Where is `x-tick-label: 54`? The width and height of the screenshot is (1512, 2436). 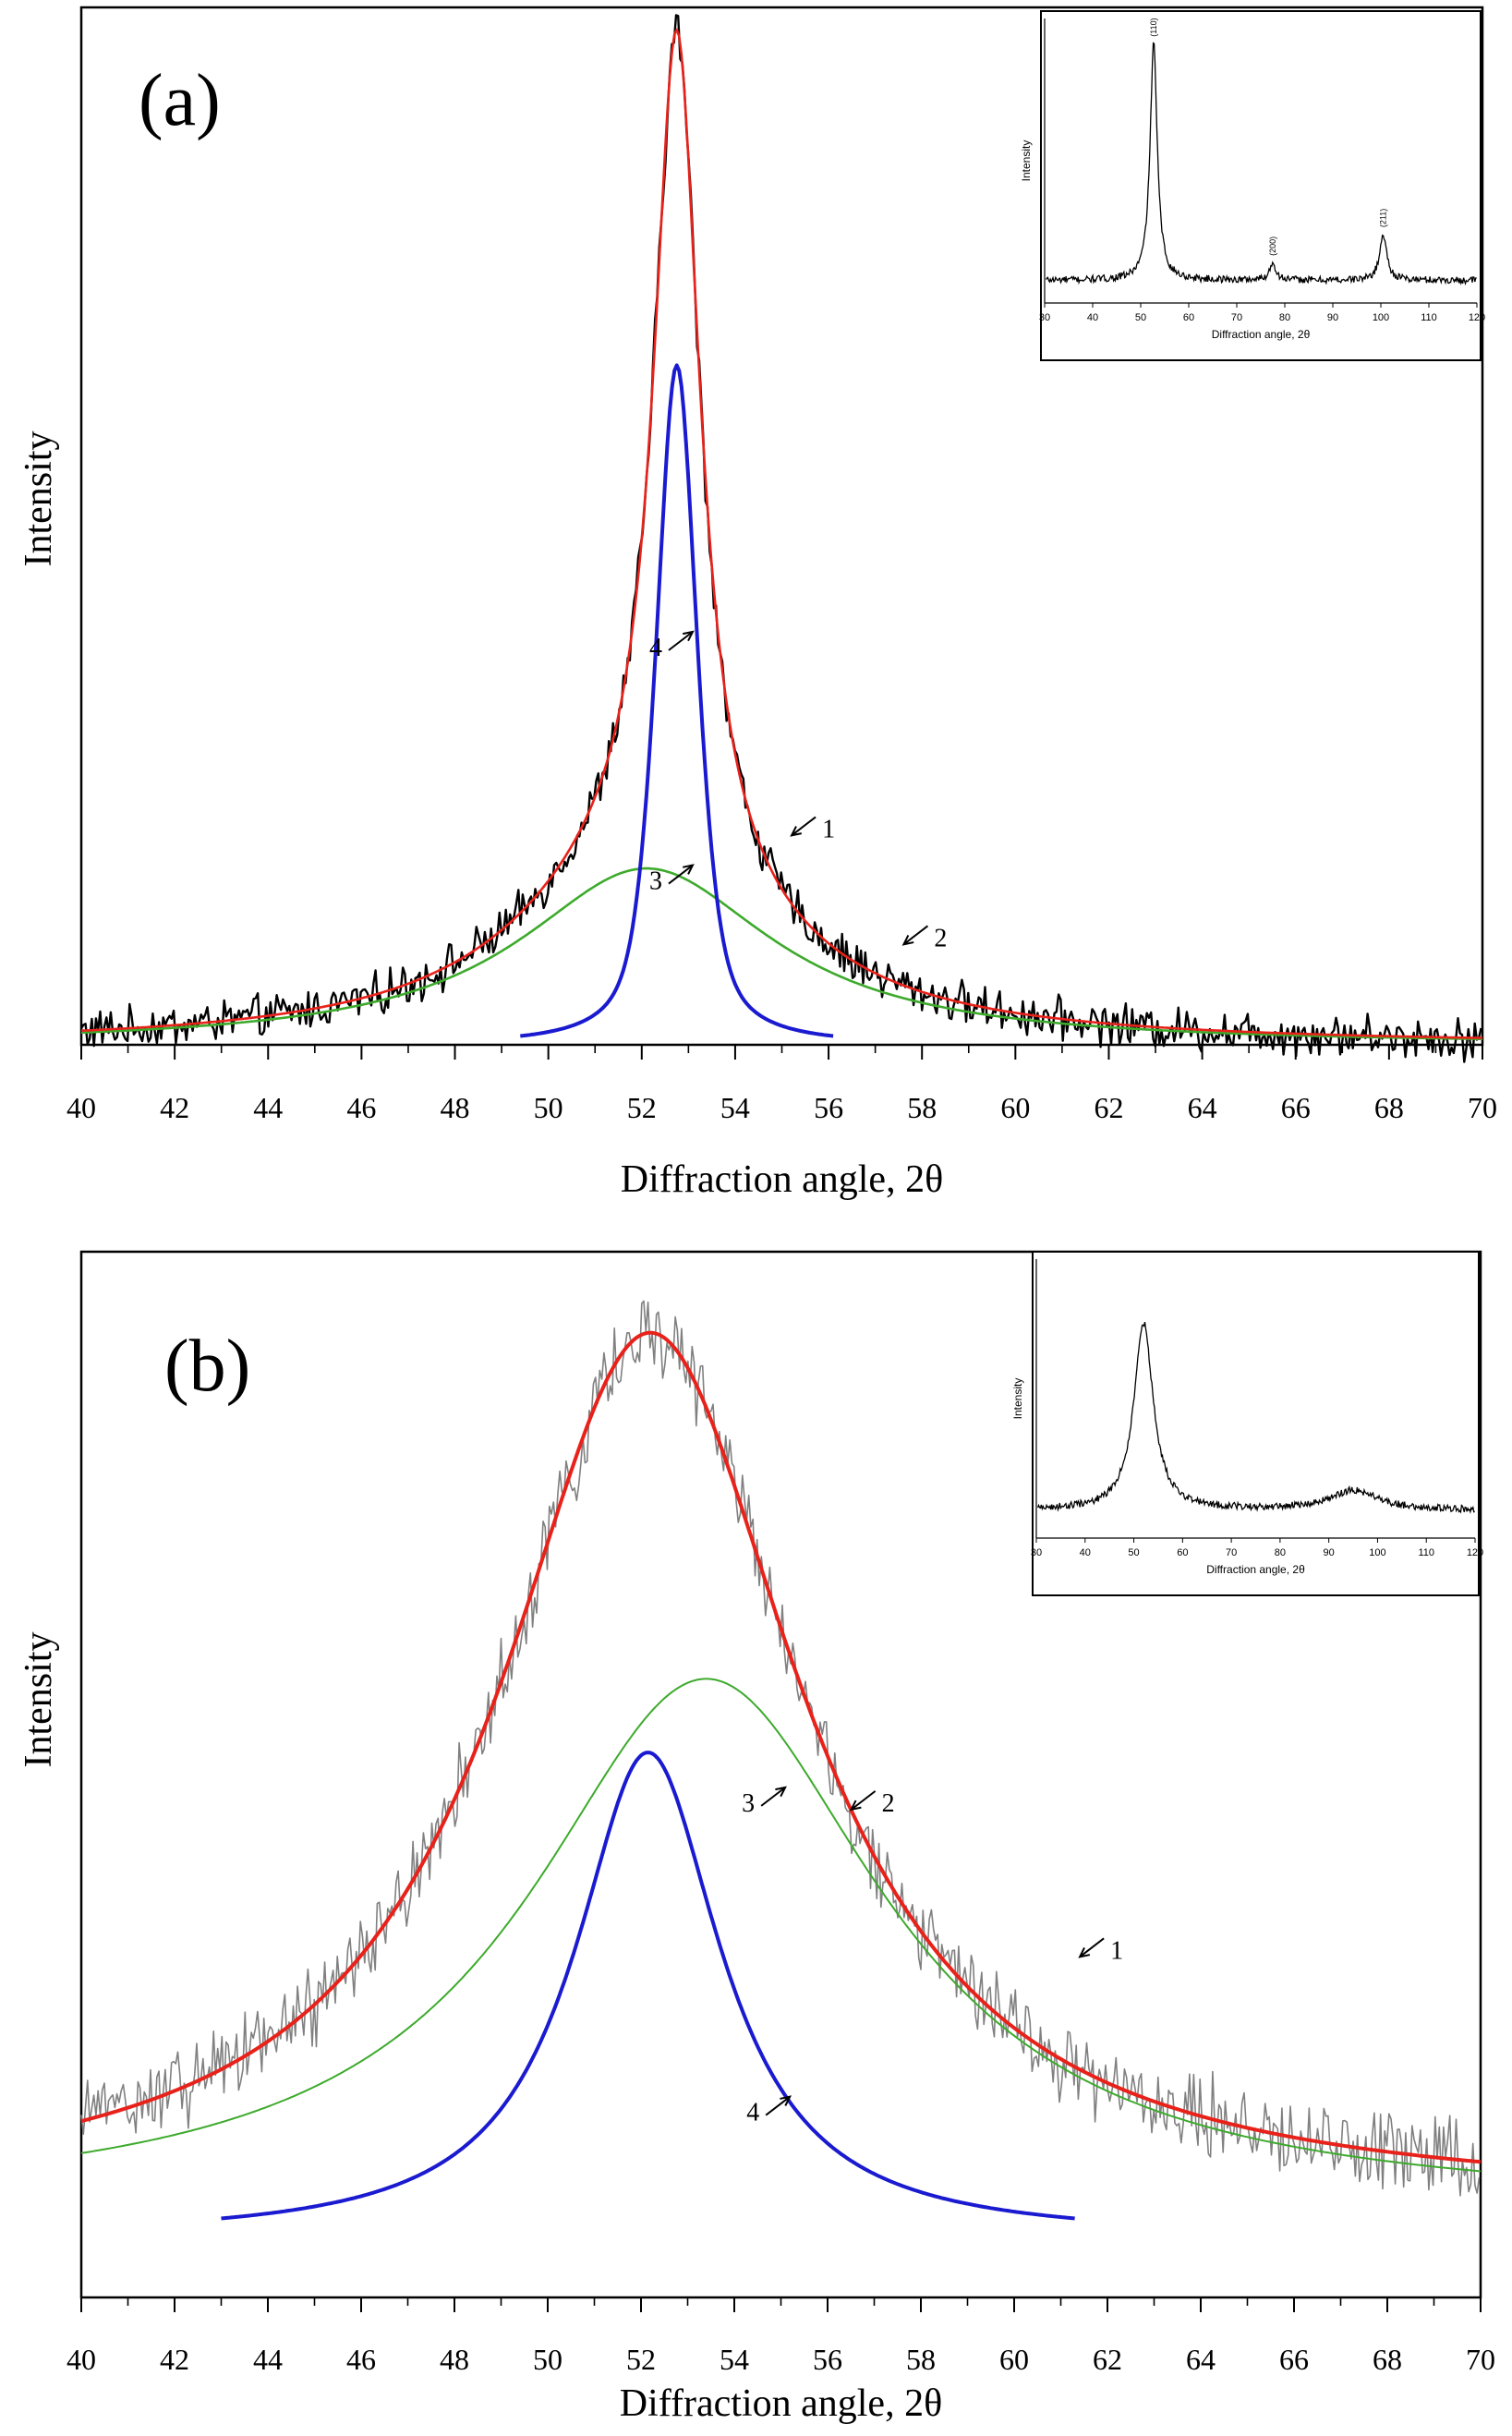 x-tick-label: 54 is located at coordinates (734, 2360).